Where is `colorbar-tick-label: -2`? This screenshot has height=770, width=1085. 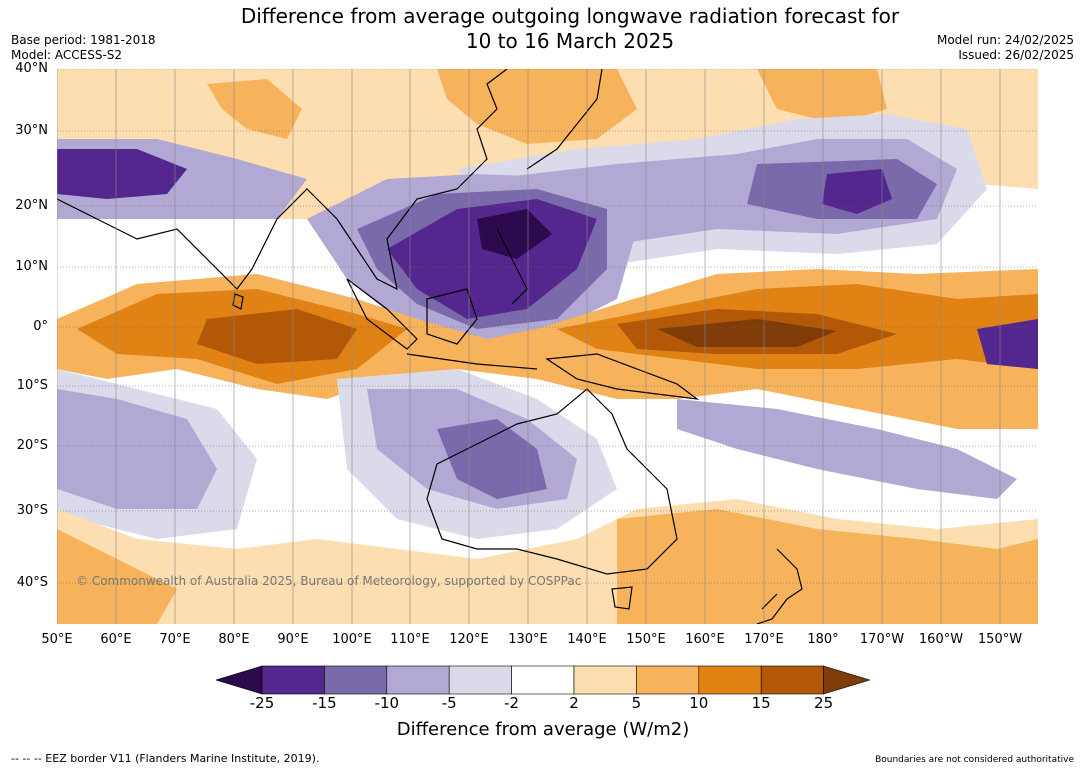
colorbar-tick-label: -2 is located at coordinates (512, 703).